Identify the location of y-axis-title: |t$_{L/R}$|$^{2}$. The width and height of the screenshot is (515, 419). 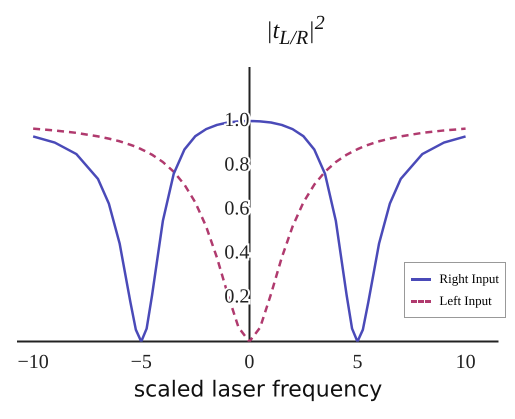
(295, 31).